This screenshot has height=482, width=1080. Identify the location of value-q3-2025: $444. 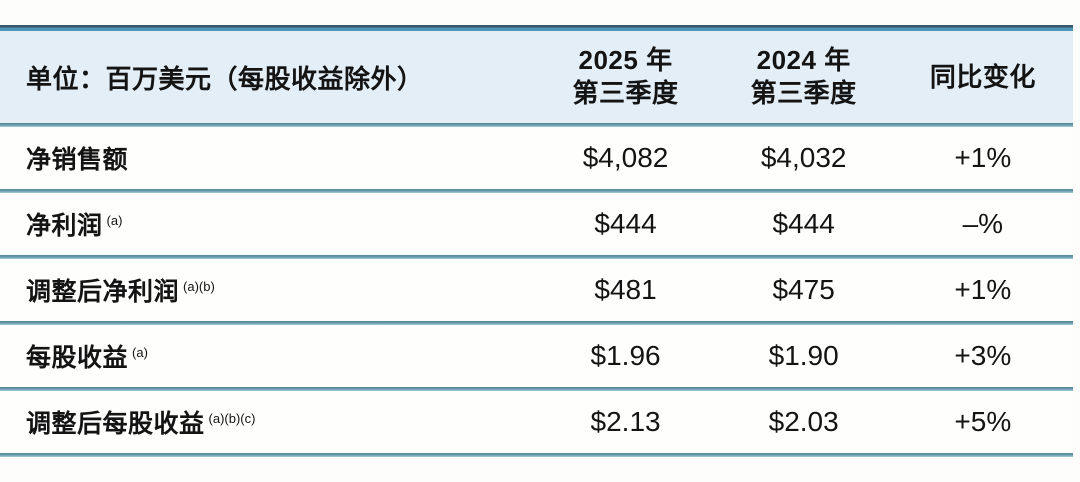
(625, 223).